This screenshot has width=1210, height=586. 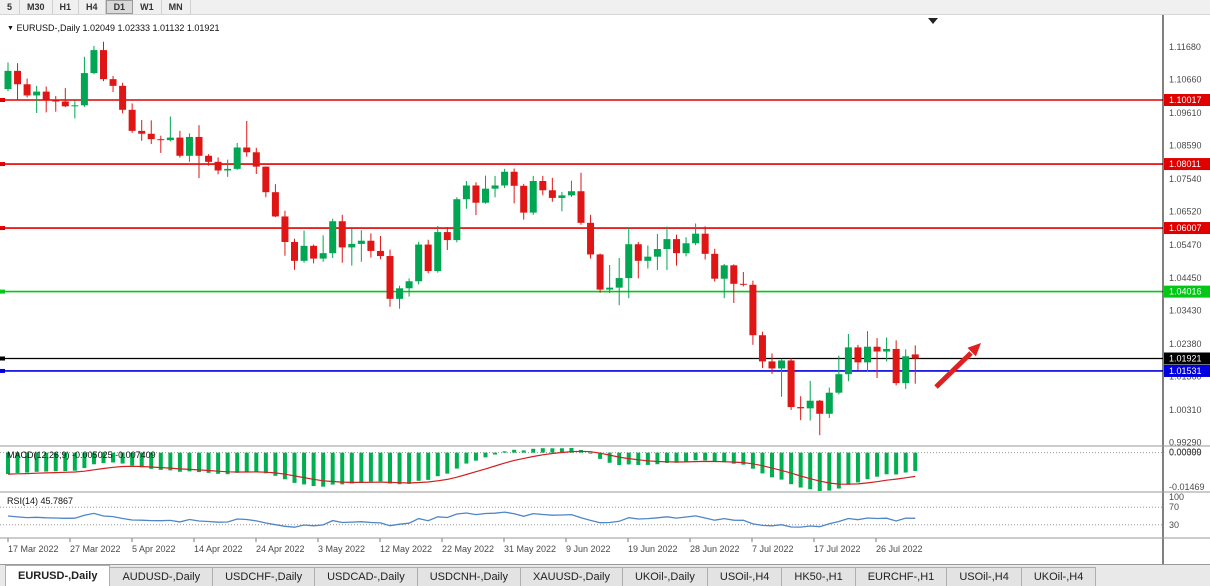 I want to click on chart-tab-ukoil-daily-6: UKOil-,Daily, so click(x=664, y=576).